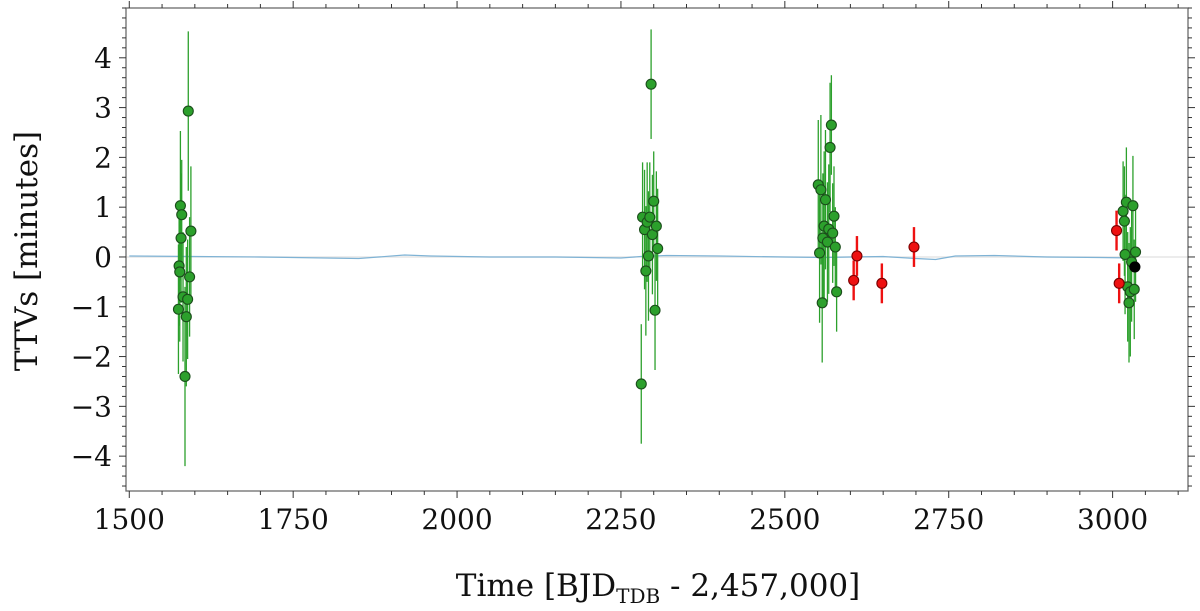  What do you see at coordinates (91, 406) in the screenshot?
I see `y-tick-label: −3` at bounding box center [91, 406].